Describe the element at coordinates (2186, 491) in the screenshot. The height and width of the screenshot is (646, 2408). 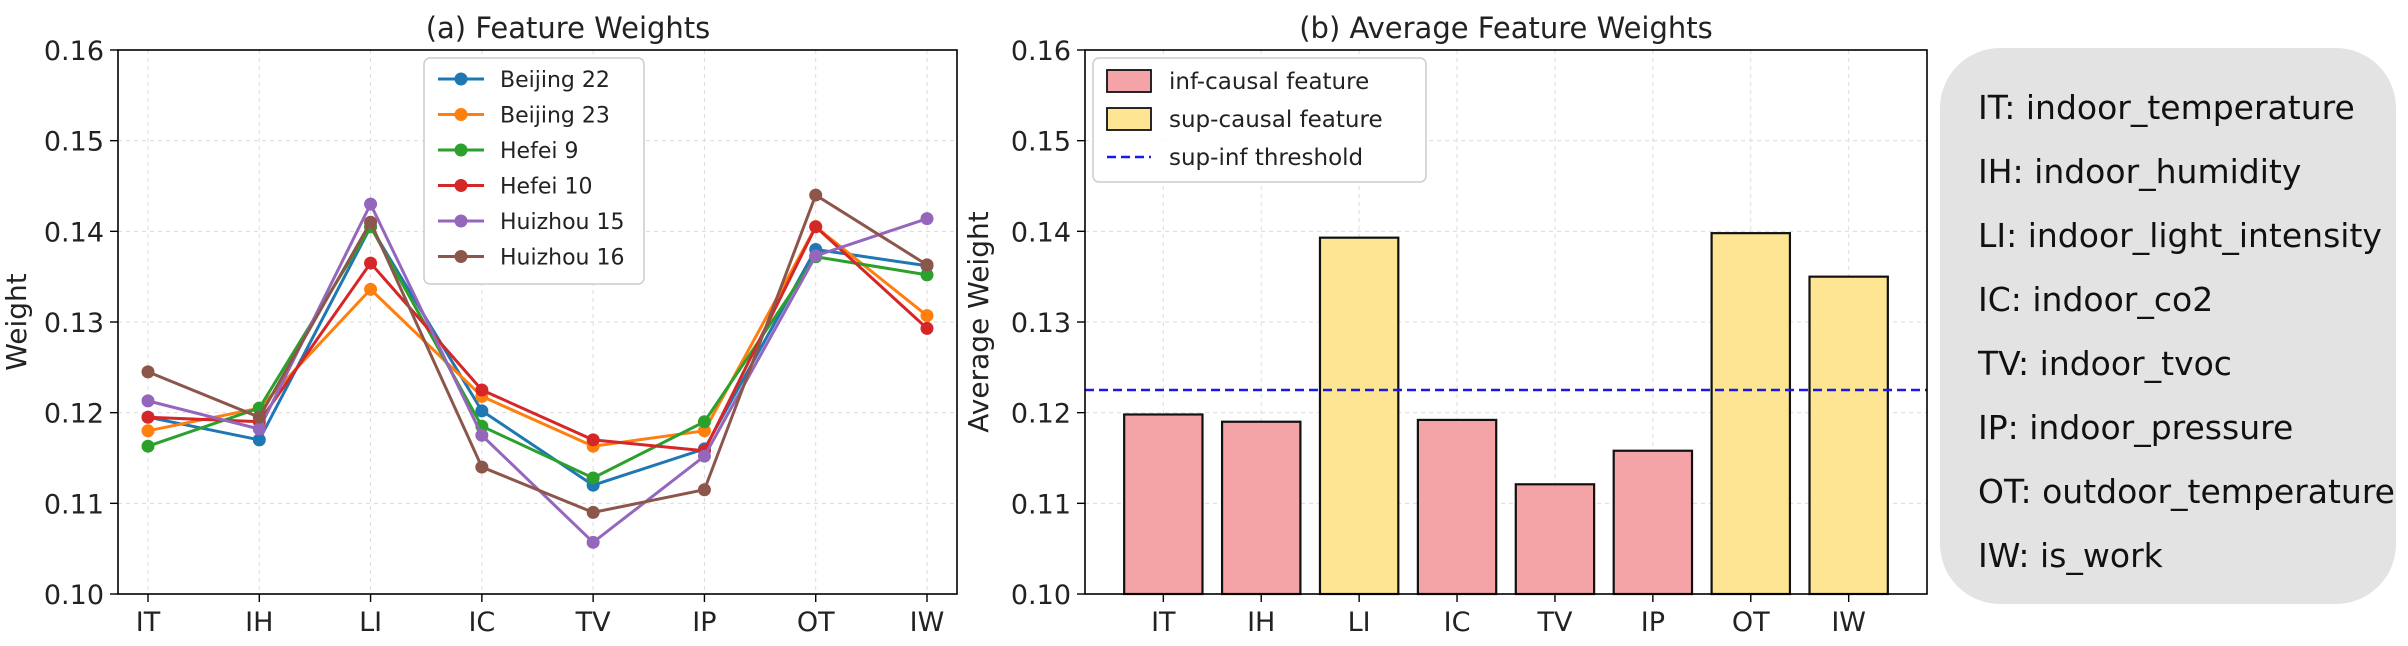
I see `abbreviation-item: OT: outdoor_temperature` at that location.